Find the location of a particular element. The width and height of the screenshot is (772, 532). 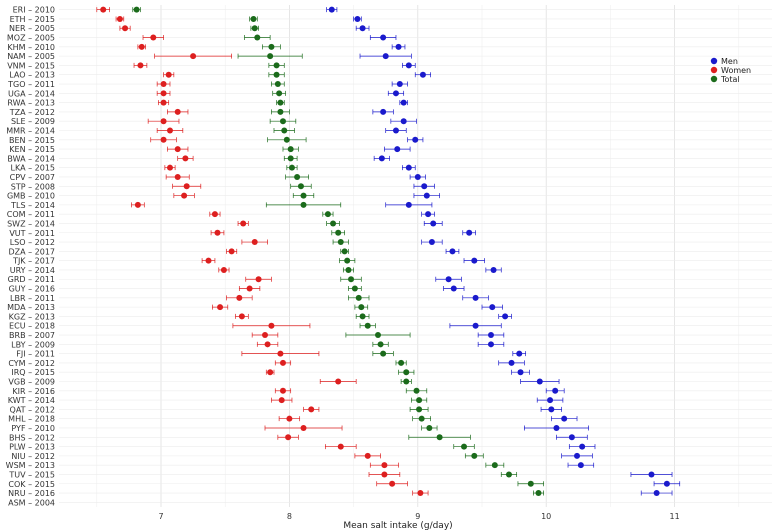

y-tick-label: KEN – 2015 is located at coordinates (32, 149).